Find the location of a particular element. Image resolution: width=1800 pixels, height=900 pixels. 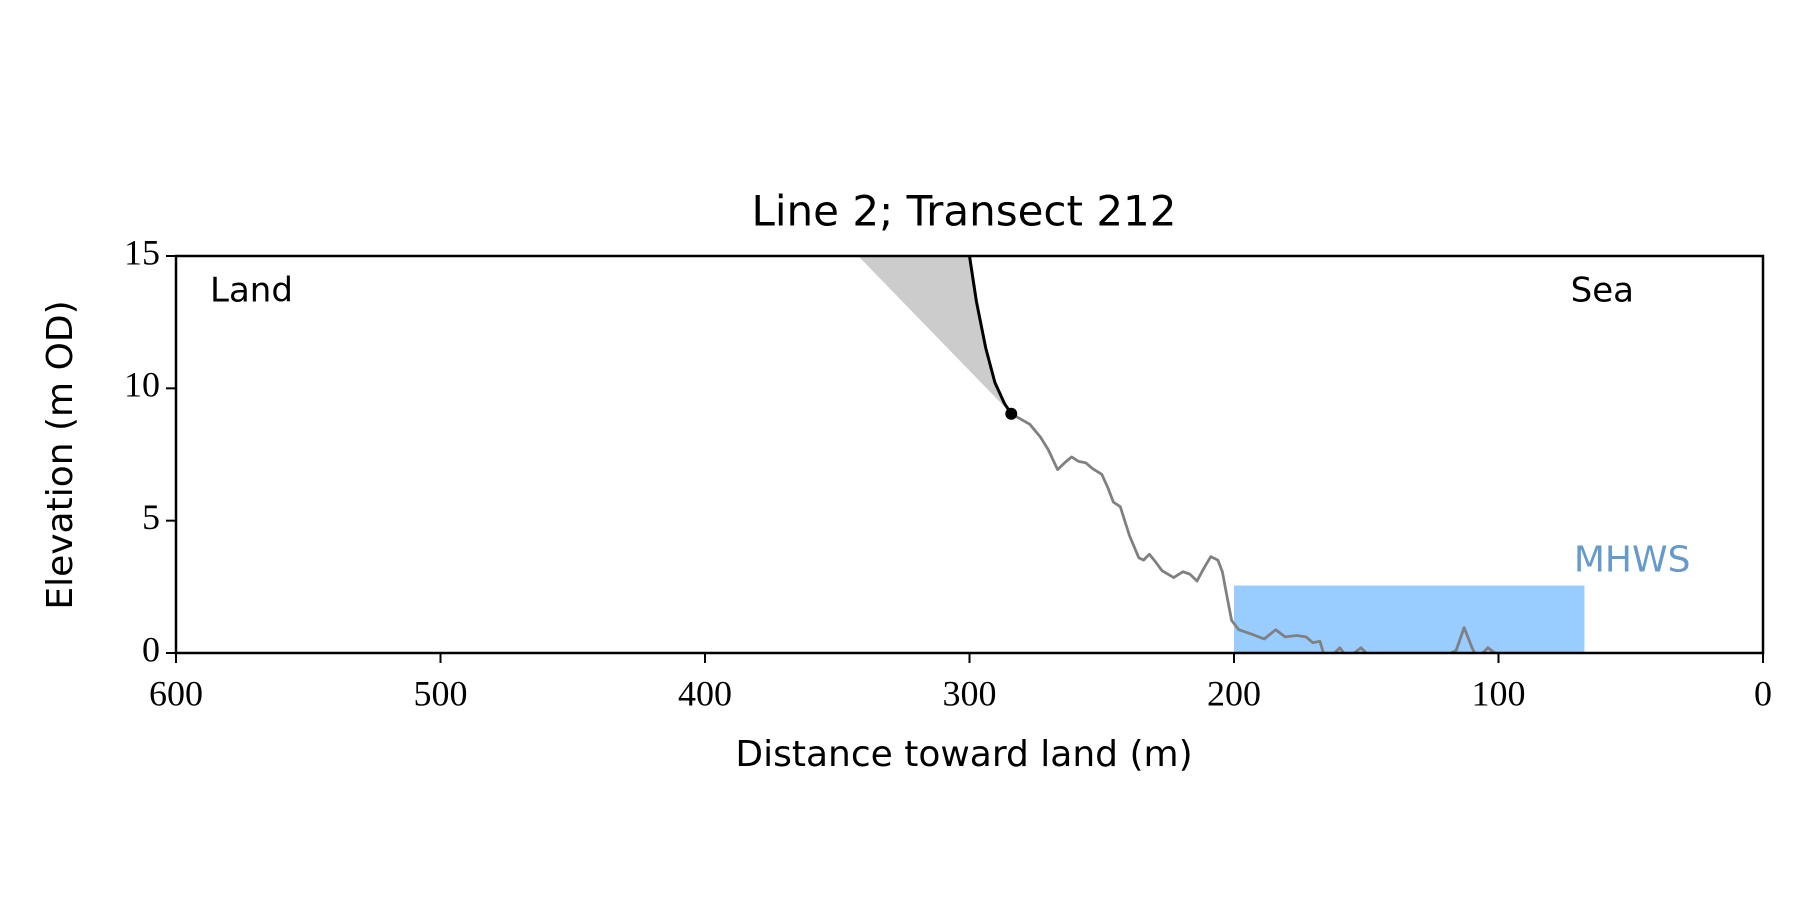

overlay: MHWS is located at coordinates (1348, 494).